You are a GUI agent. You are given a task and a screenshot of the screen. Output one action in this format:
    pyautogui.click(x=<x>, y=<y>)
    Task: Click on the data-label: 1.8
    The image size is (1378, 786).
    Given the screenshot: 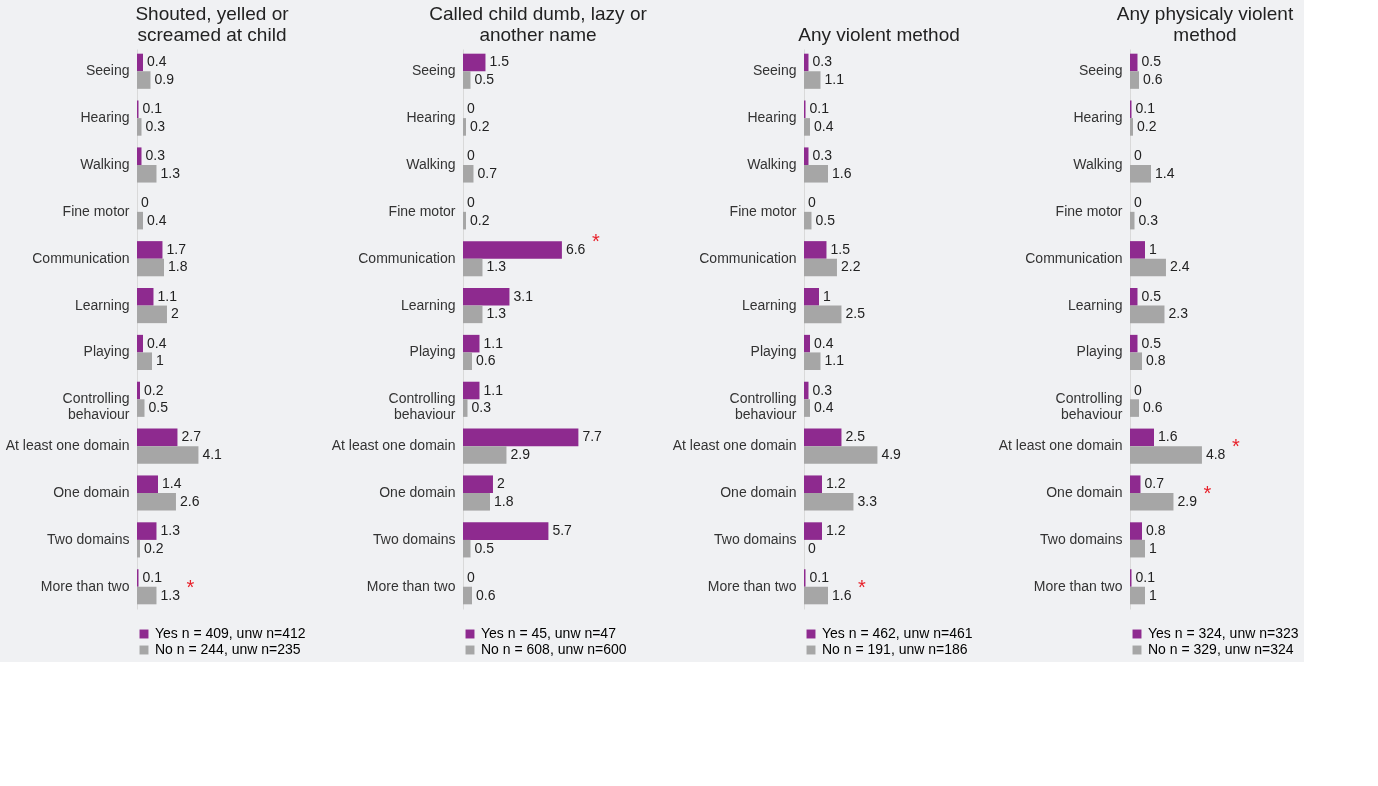 What is the action you would take?
    pyautogui.click(x=503, y=500)
    